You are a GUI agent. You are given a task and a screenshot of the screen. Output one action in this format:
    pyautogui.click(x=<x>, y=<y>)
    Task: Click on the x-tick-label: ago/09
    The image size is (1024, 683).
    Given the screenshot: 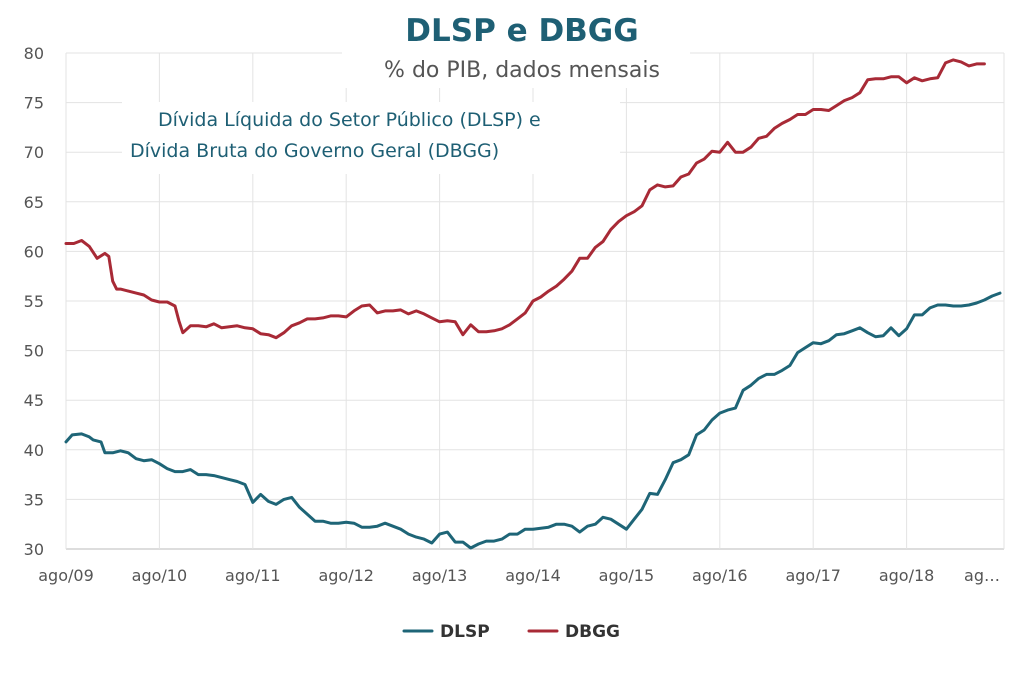 What is the action you would take?
    pyautogui.click(x=66, y=575)
    